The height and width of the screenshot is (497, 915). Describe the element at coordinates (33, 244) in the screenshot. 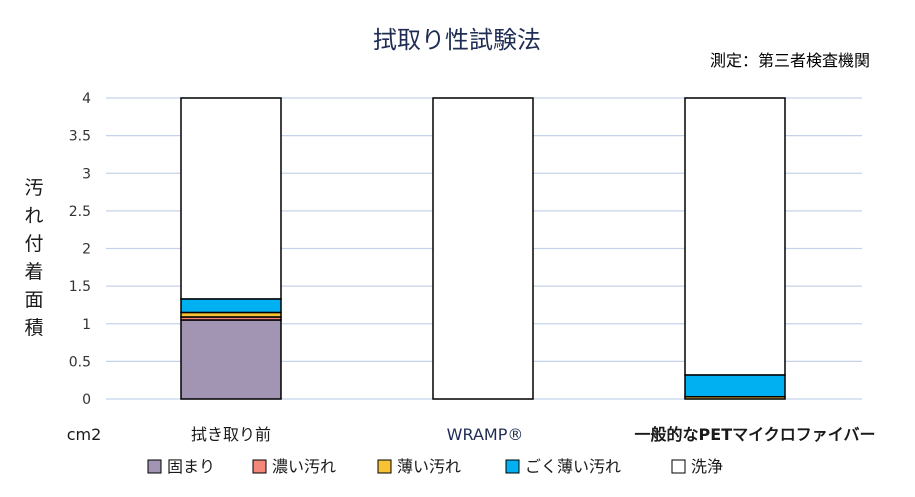

I see `y-axis-label-char: 付` at that location.